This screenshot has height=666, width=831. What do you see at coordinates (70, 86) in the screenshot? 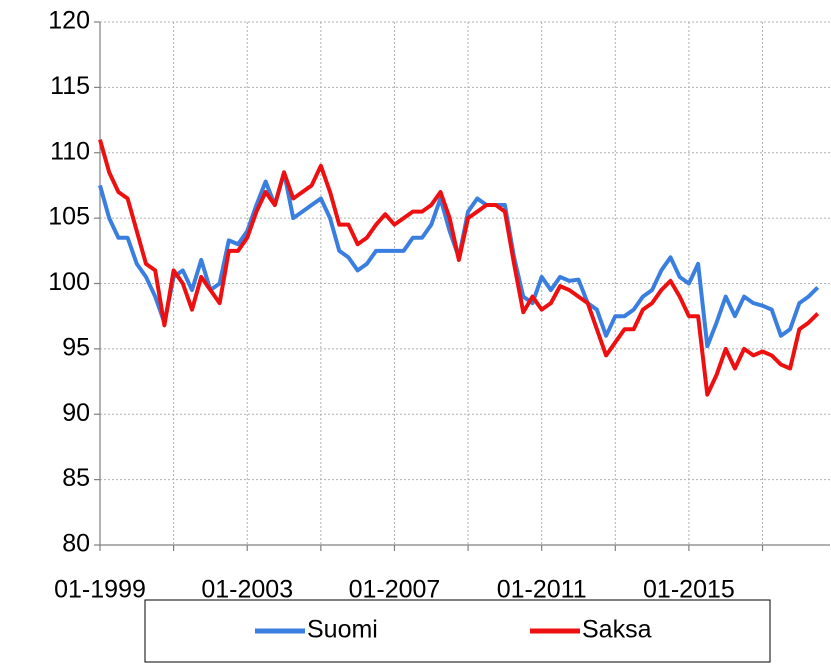
I see `y-tick-label: 115` at bounding box center [70, 86].